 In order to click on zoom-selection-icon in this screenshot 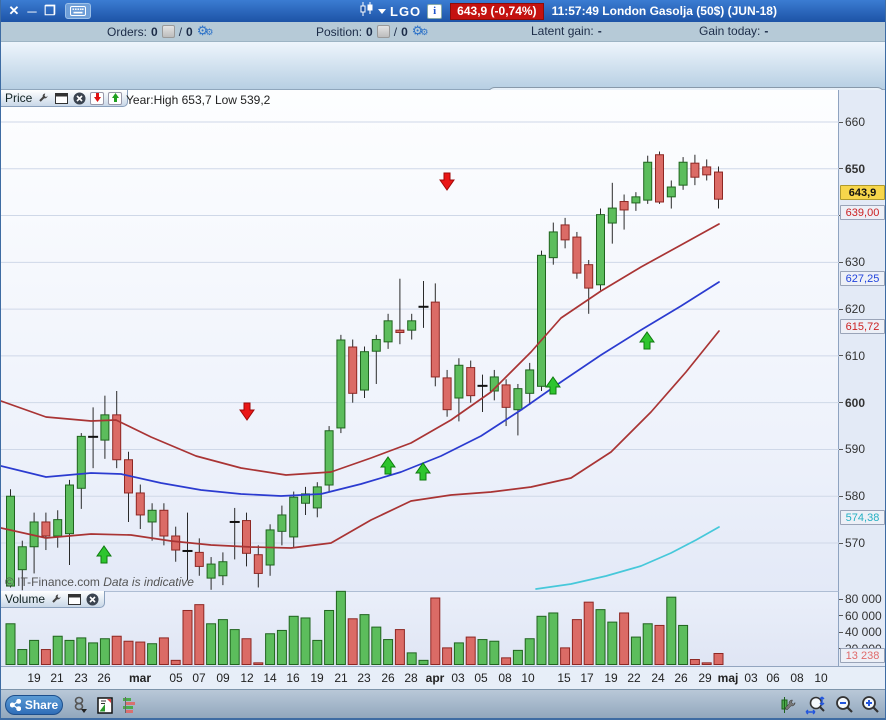, I will do `click(816, 705)`.